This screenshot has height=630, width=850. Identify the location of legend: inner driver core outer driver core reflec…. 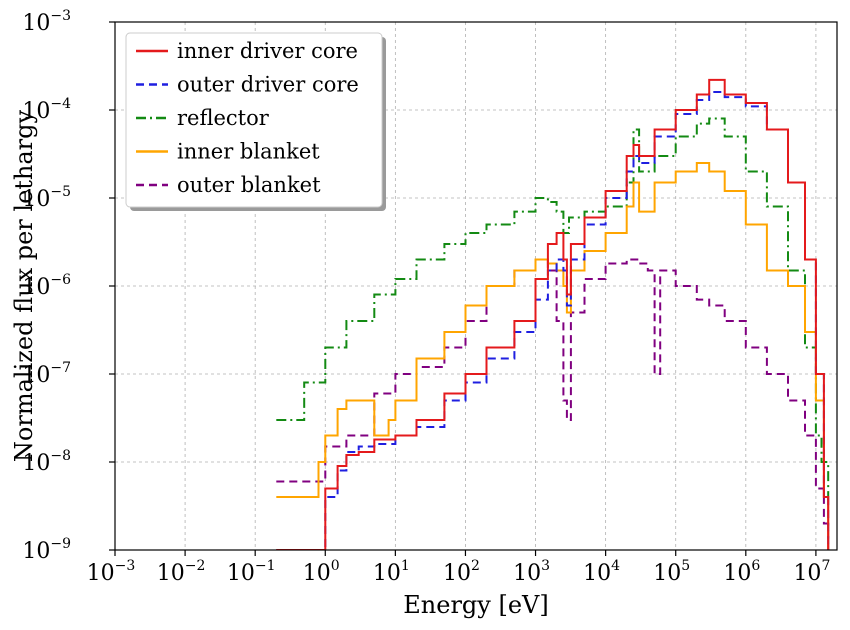
(255, 121).